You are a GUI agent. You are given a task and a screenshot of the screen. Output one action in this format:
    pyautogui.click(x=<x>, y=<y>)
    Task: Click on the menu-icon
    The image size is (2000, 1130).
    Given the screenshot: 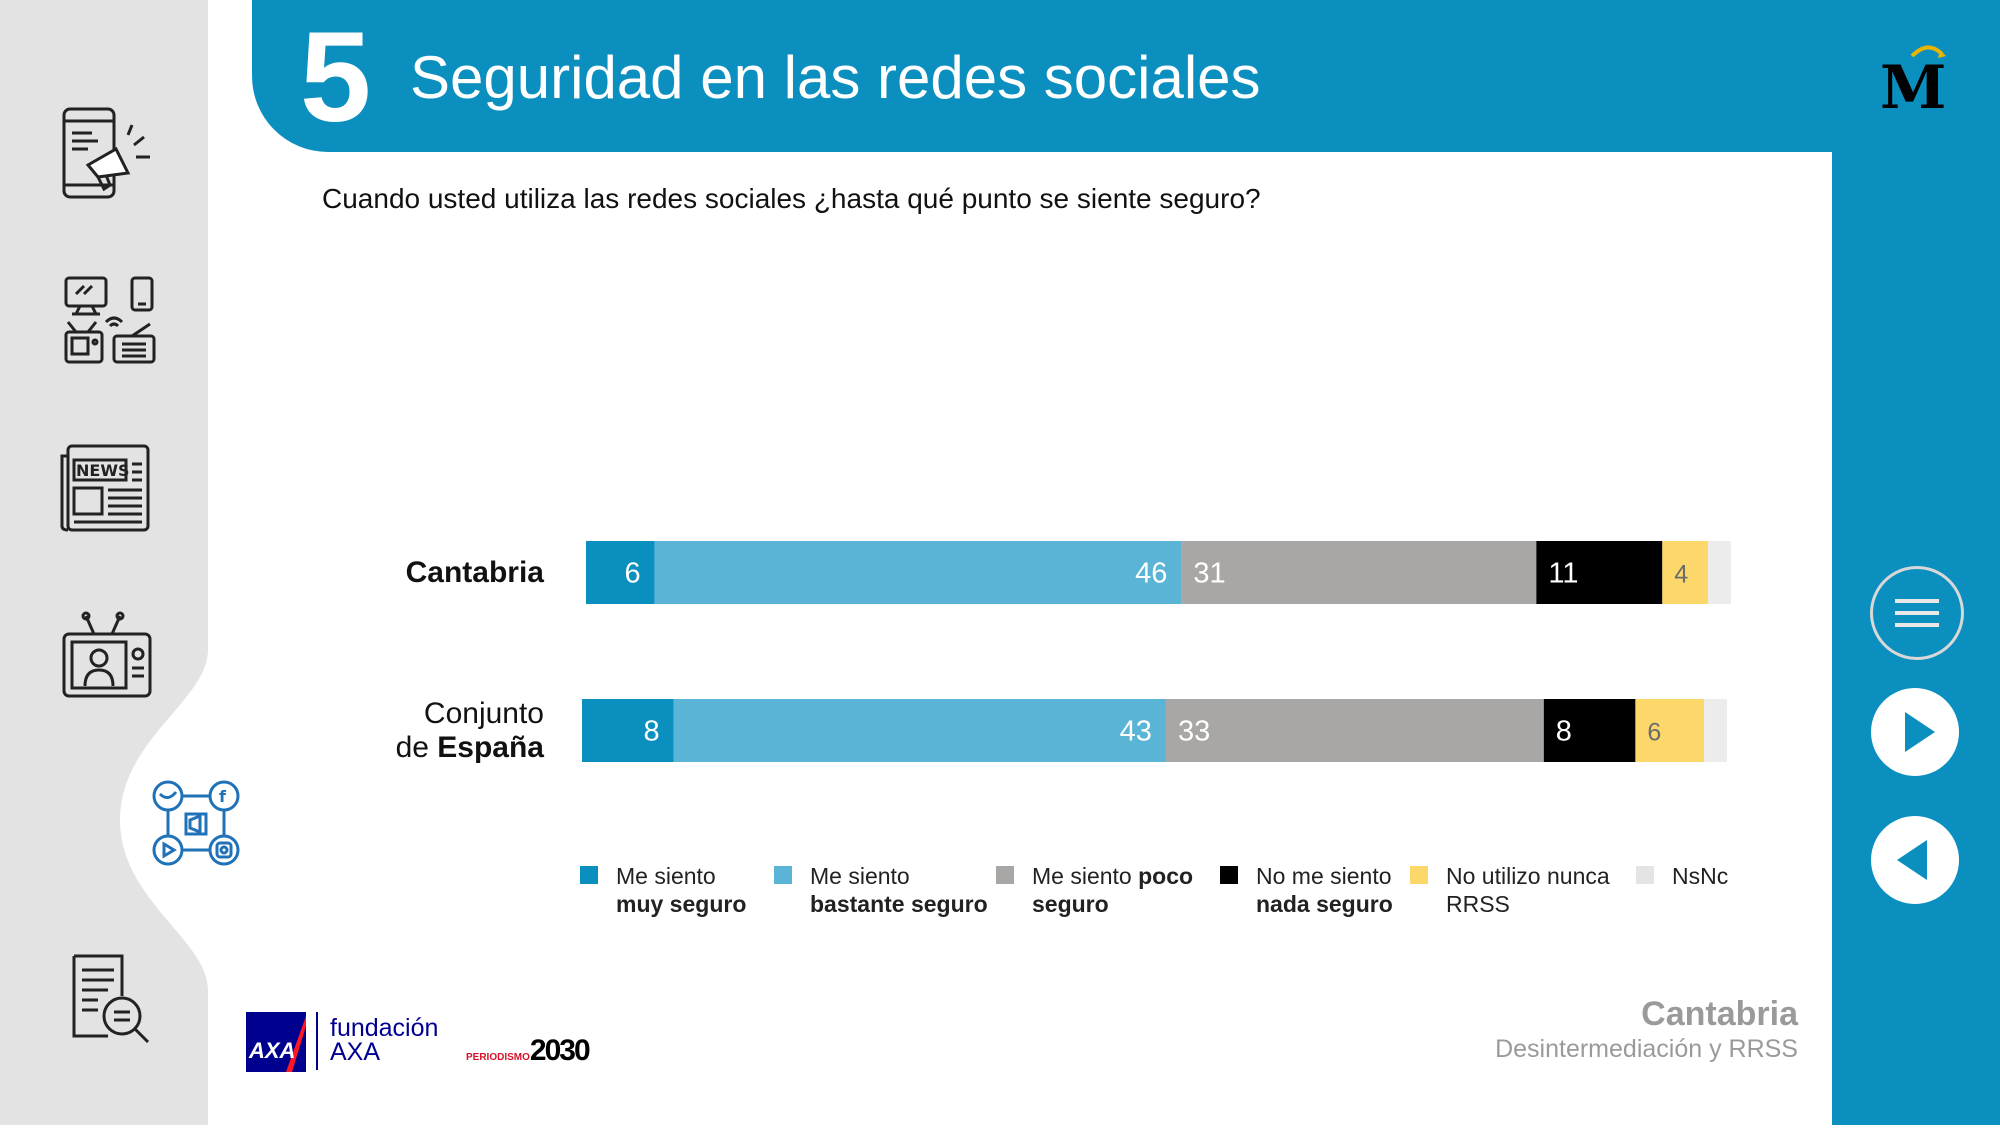 What is the action you would take?
    pyautogui.click(x=1917, y=613)
    